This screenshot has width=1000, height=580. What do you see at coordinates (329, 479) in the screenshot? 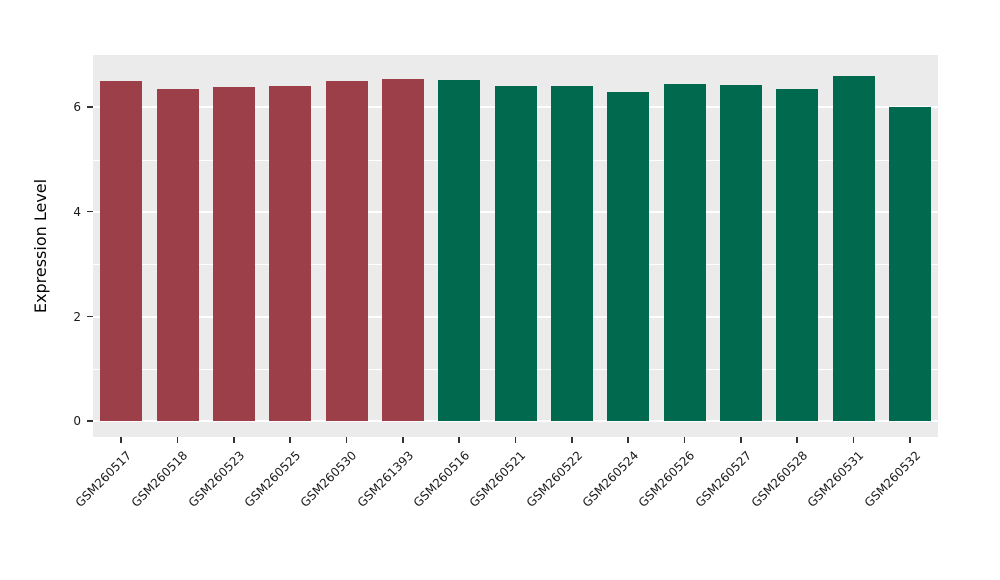
I see `x-tick-label-GSM260530: GSM260530` at bounding box center [329, 479].